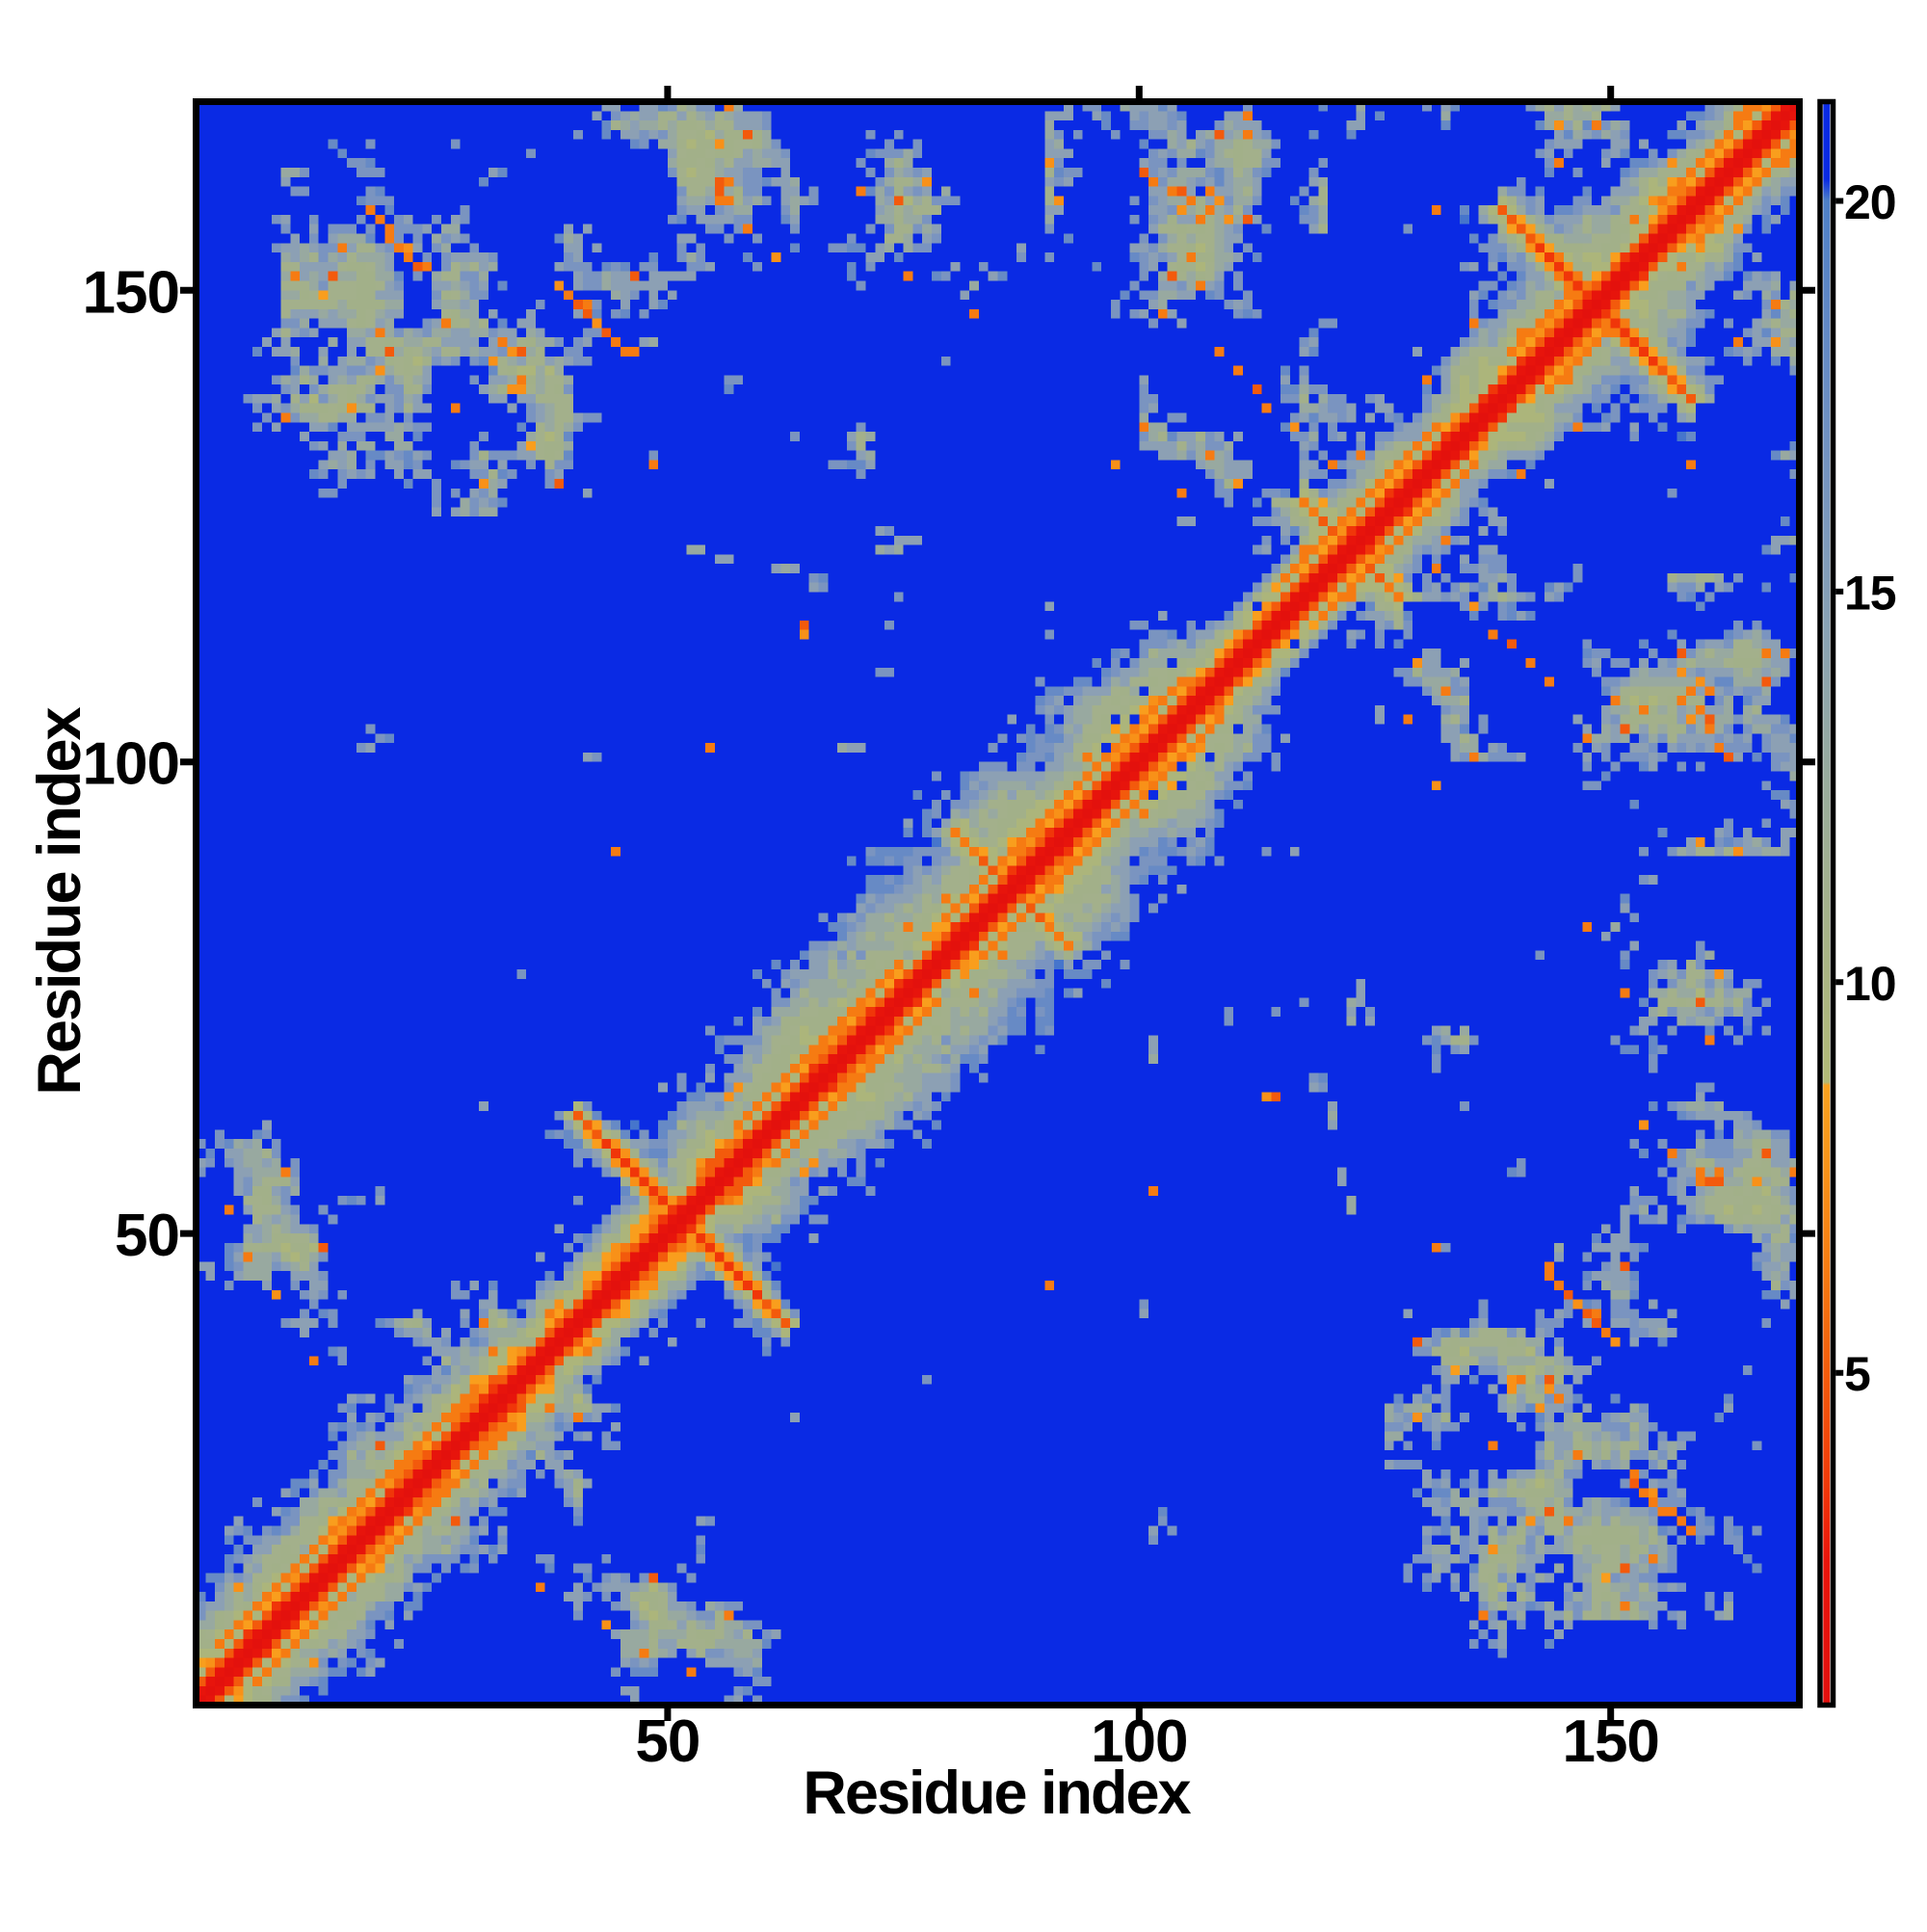 This screenshot has width=1927, height=1932. Describe the element at coordinates (1870, 984) in the screenshot. I see `svg-text: 10` at that location.